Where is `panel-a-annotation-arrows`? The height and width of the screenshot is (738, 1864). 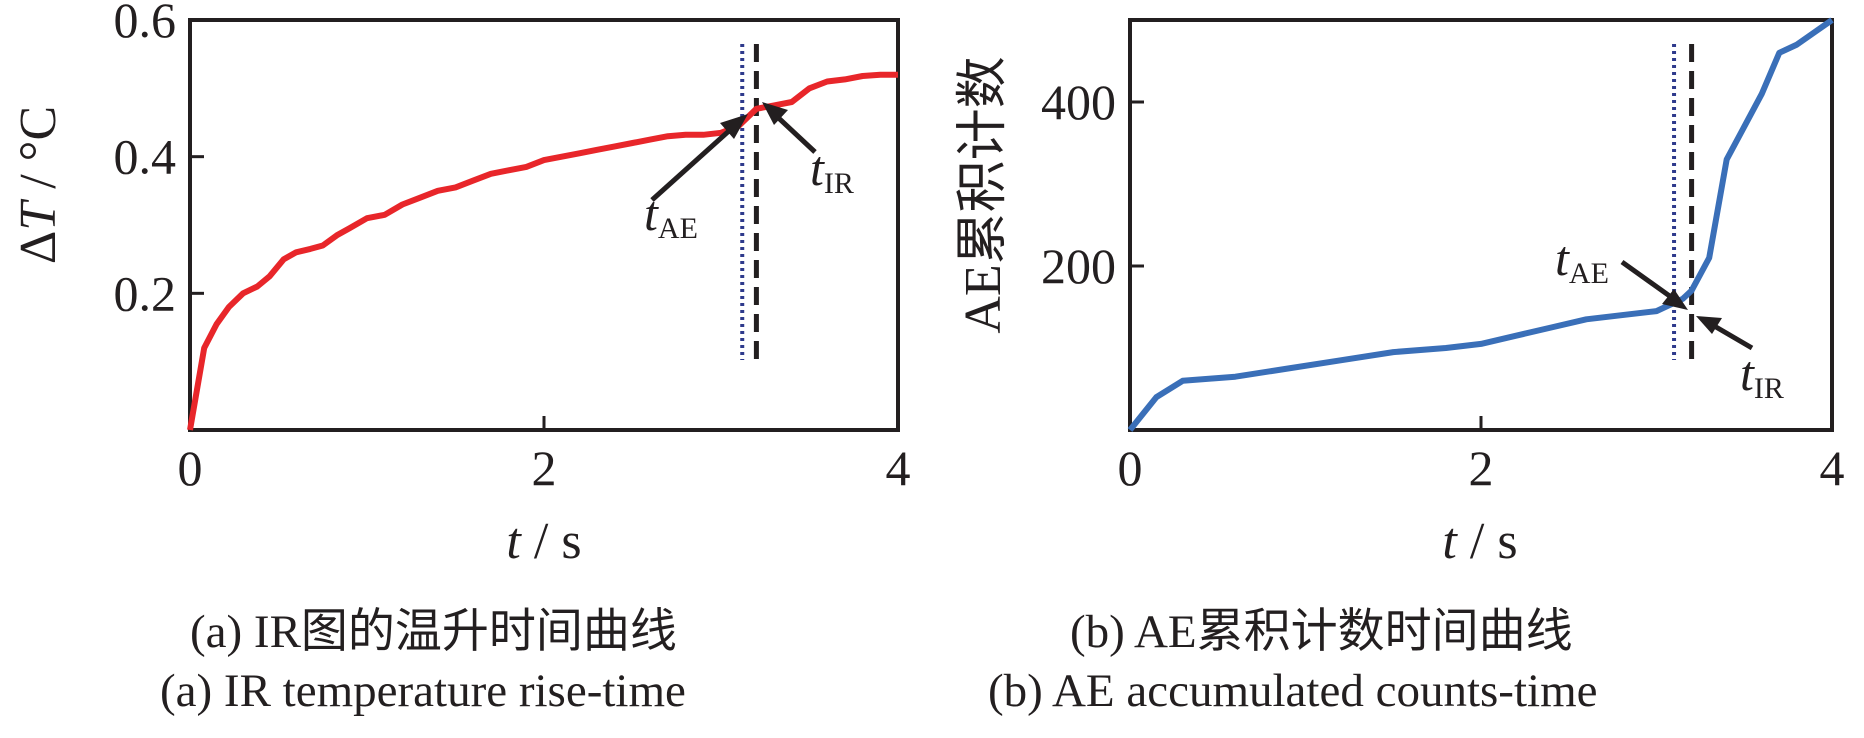
panel-a-annotation-arrows is located at coordinates (733, 152).